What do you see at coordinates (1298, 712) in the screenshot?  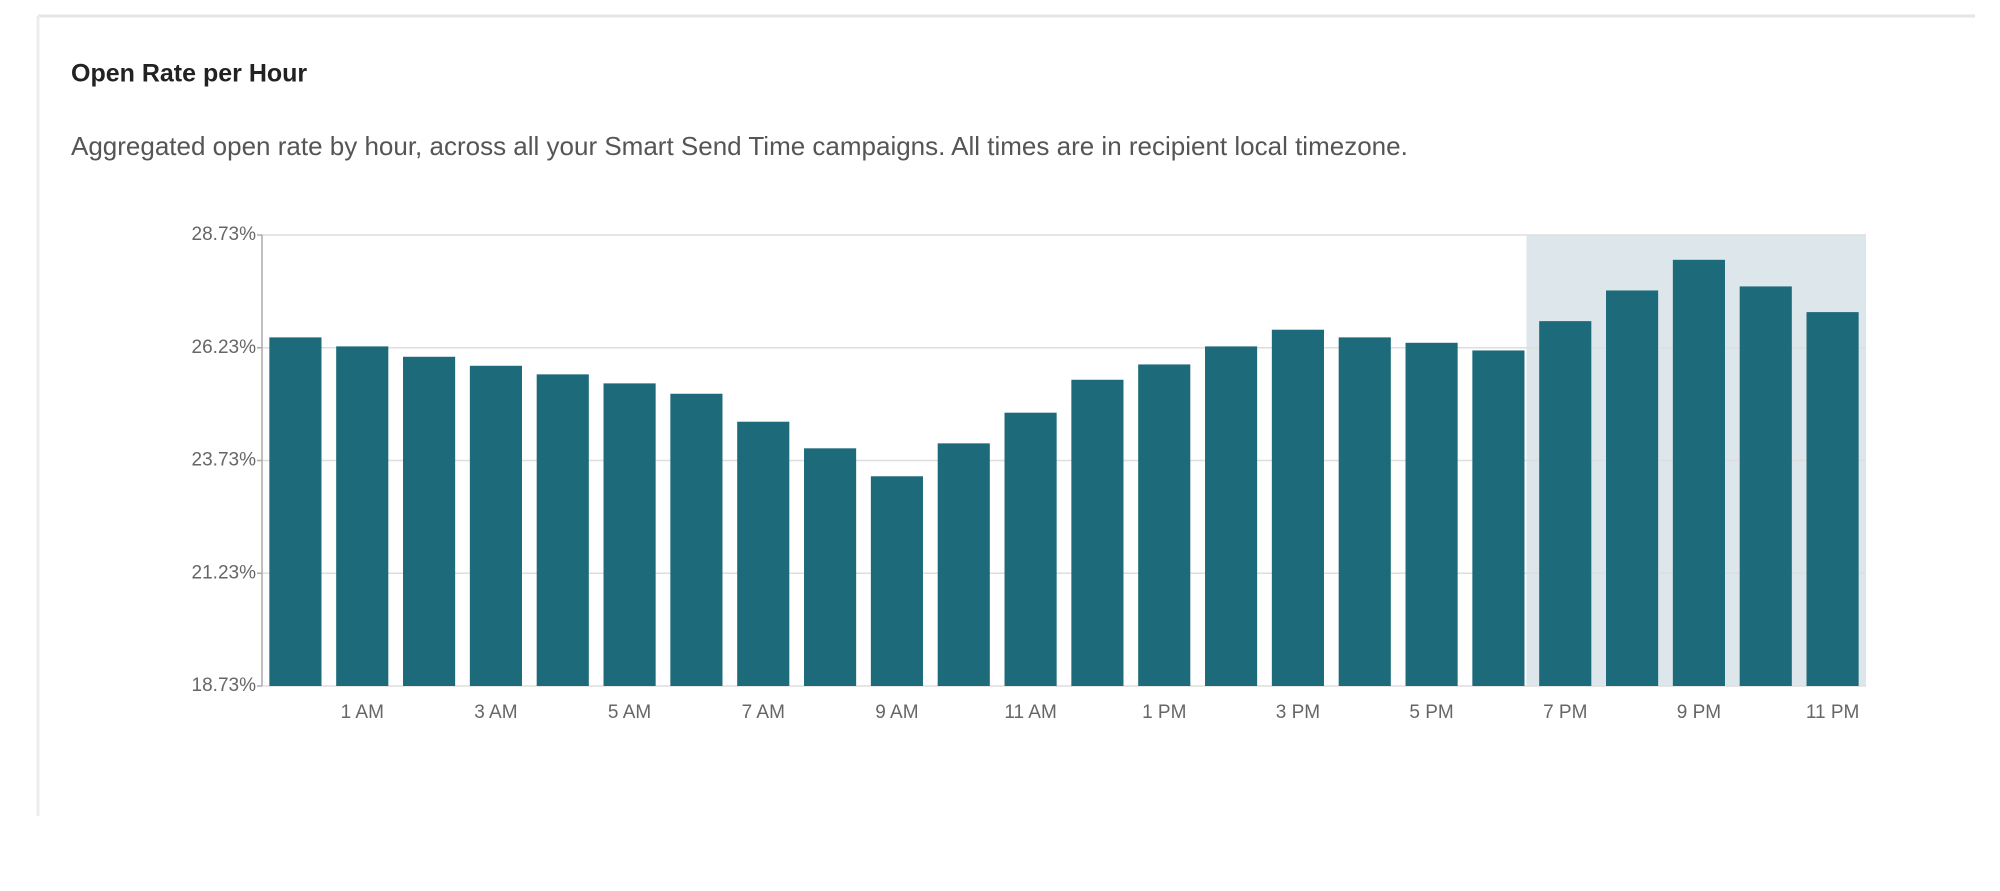 I see `x-tick-label: 3 PM` at bounding box center [1298, 712].